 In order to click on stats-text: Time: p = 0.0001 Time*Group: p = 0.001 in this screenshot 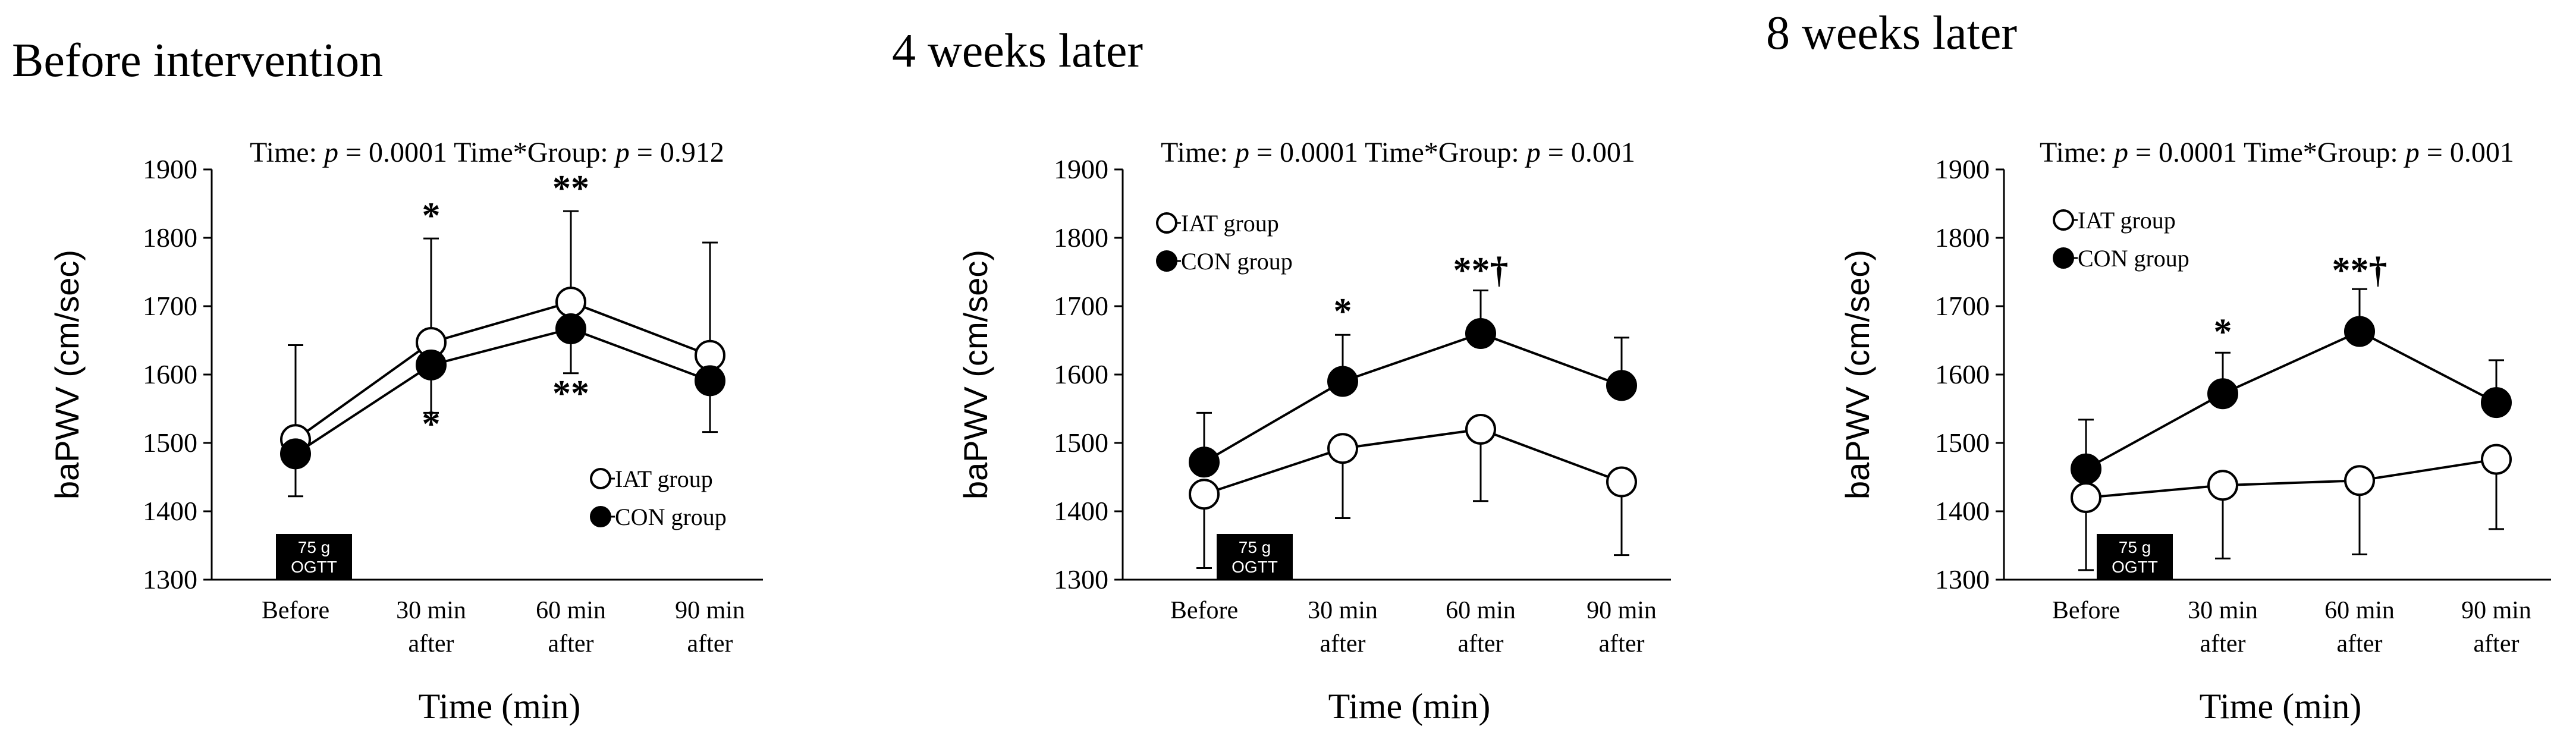, I will do `click(1398, 152)`.